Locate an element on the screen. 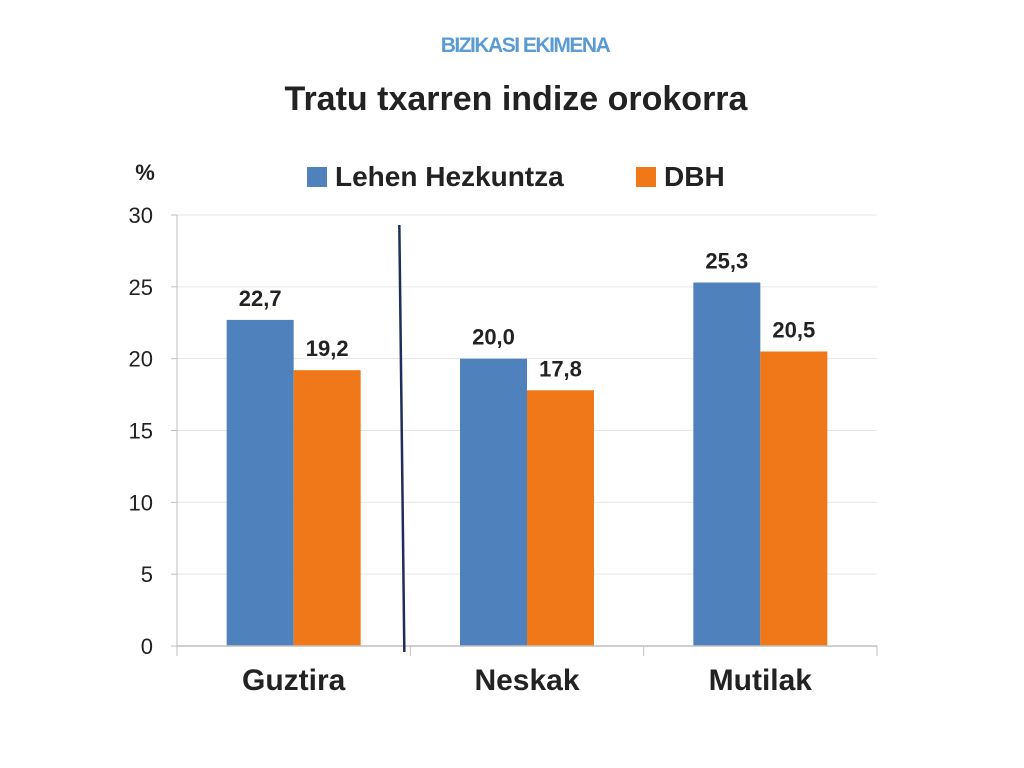 This screenshot has width=1024, height=768. category-divider-line is located at coordinates (402, 438).